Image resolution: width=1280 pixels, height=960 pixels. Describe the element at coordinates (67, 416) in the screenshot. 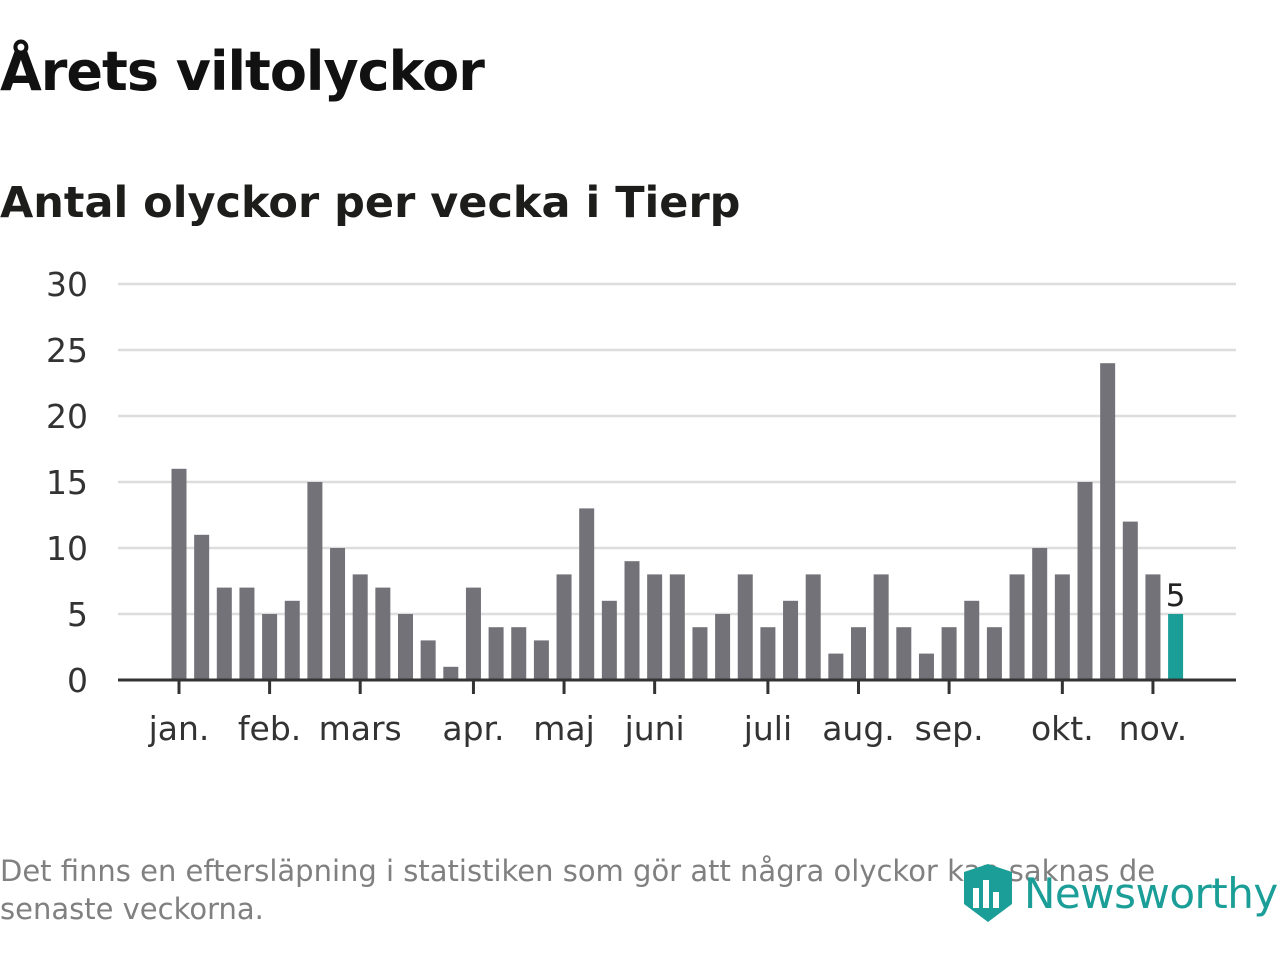

I see `y-tick-label: 20` at that location.